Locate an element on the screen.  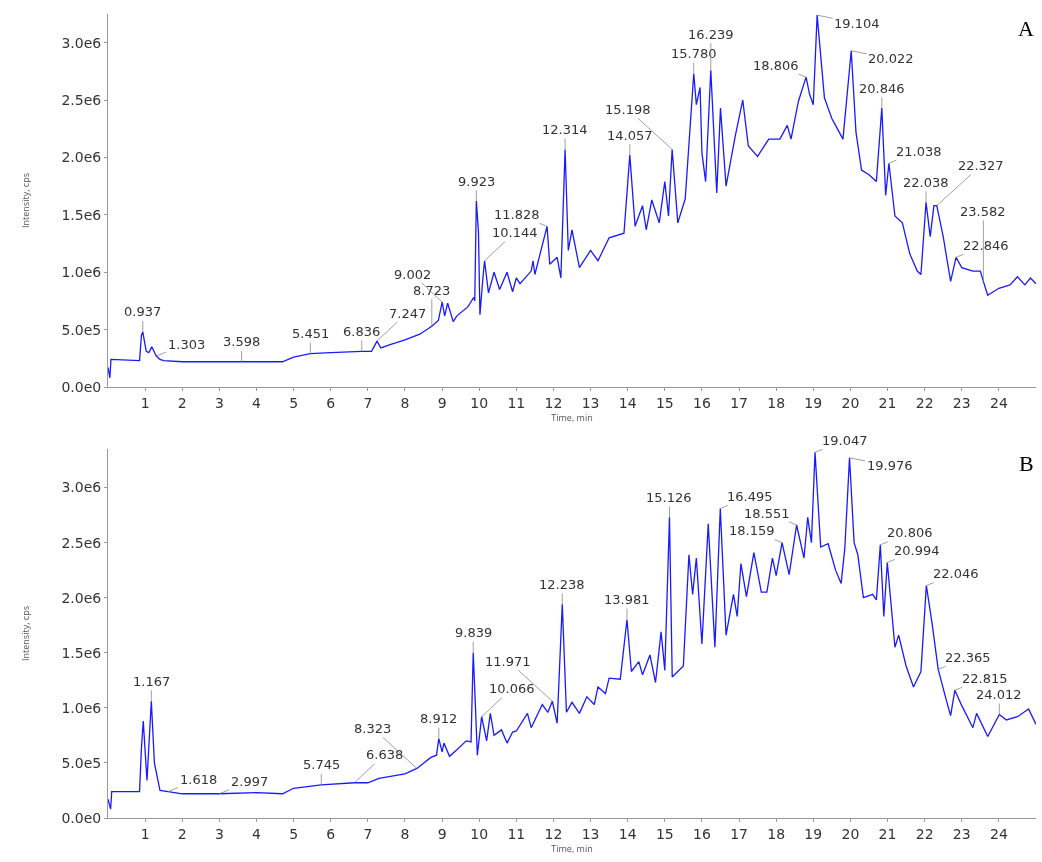
annotation: 12.238 is located at coordinates (562, 584).